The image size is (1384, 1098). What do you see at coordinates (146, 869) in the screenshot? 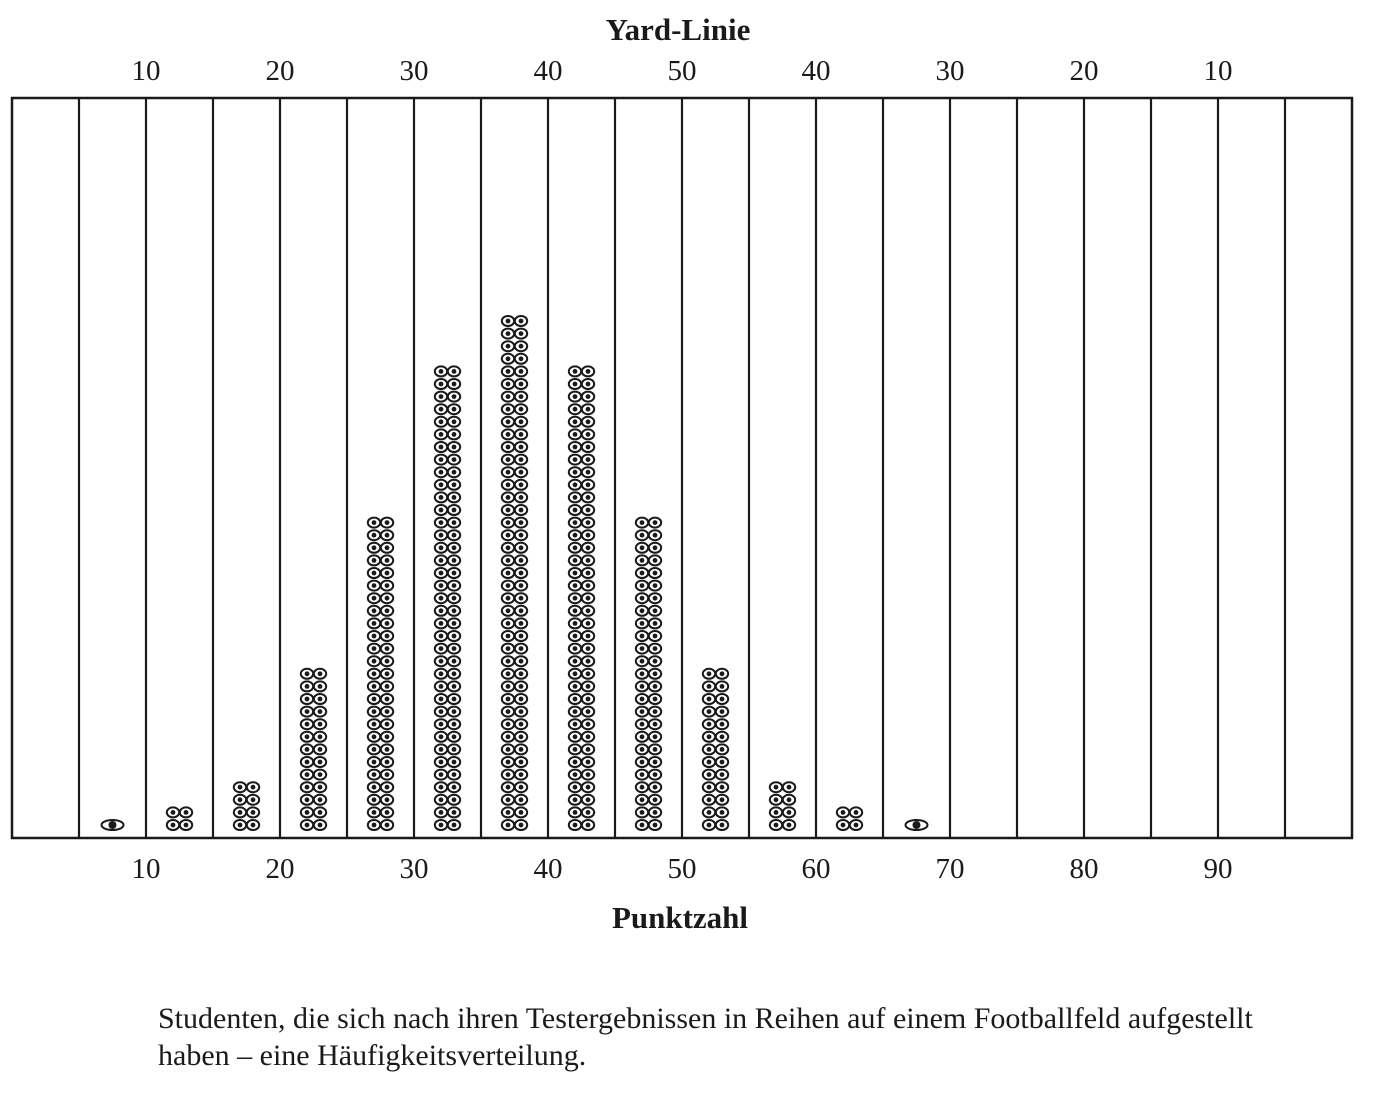
I see `bottom-tick-label: 10` at bounding box center [146, 869].